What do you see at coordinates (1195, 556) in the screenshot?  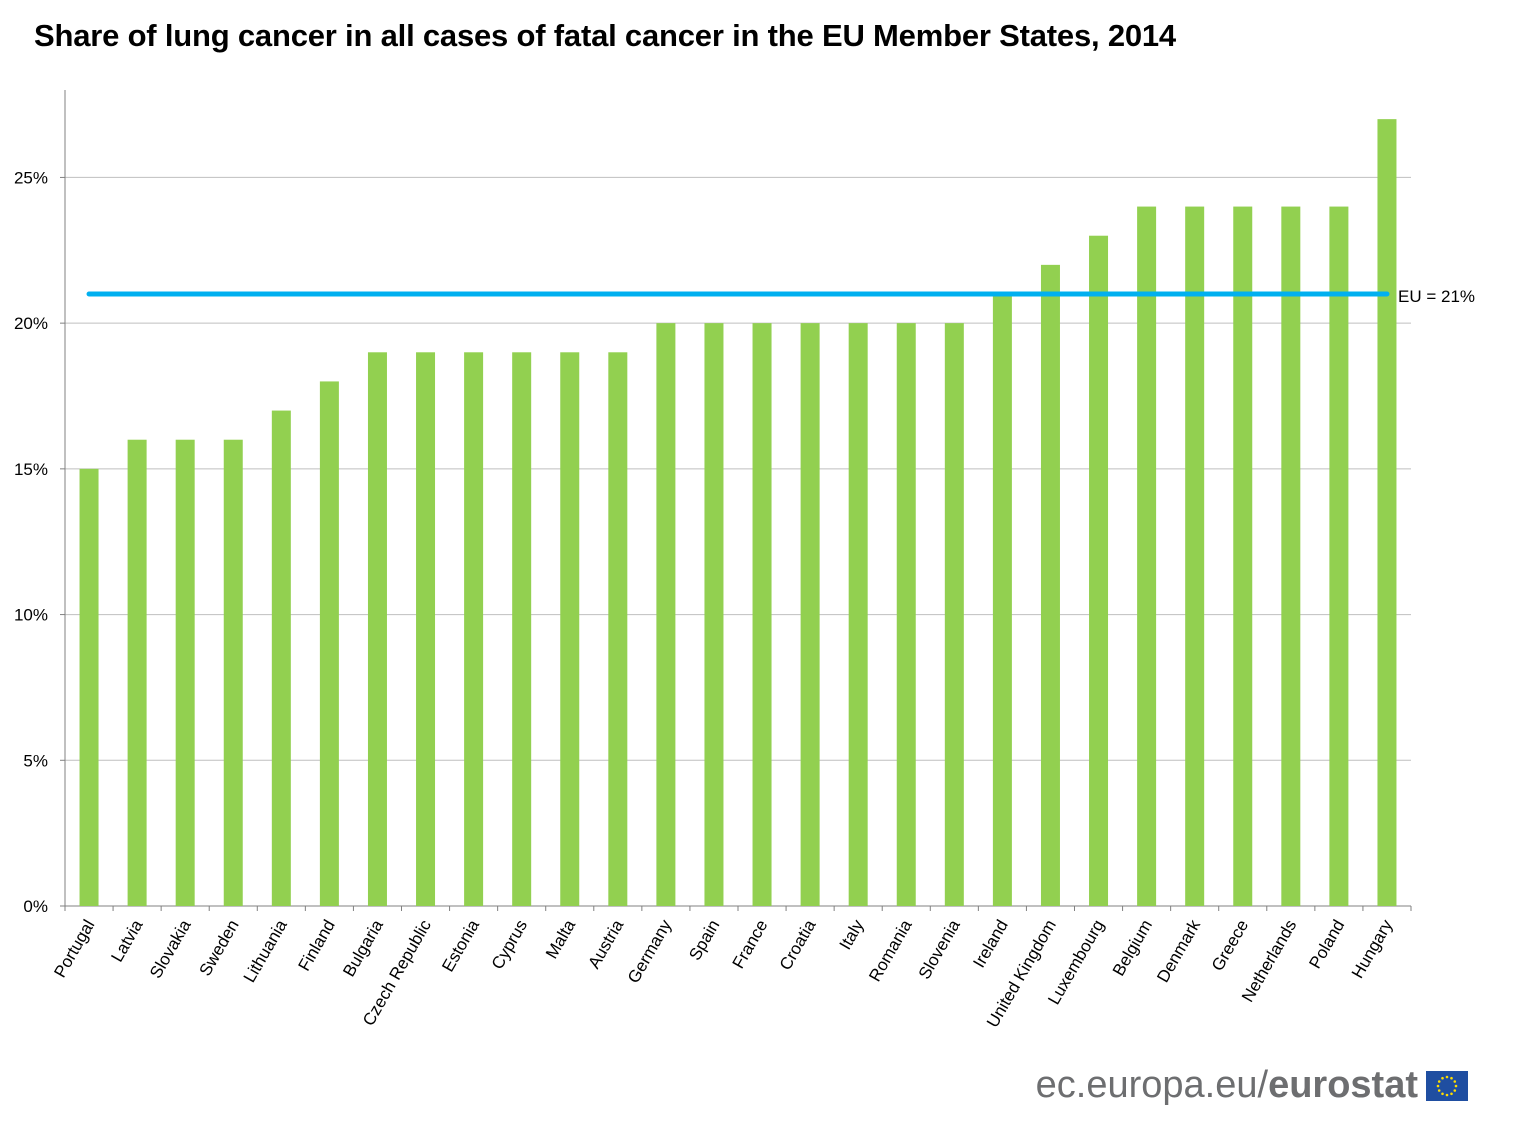 I see `bar-denmark` at bounding box center [1195, 556].